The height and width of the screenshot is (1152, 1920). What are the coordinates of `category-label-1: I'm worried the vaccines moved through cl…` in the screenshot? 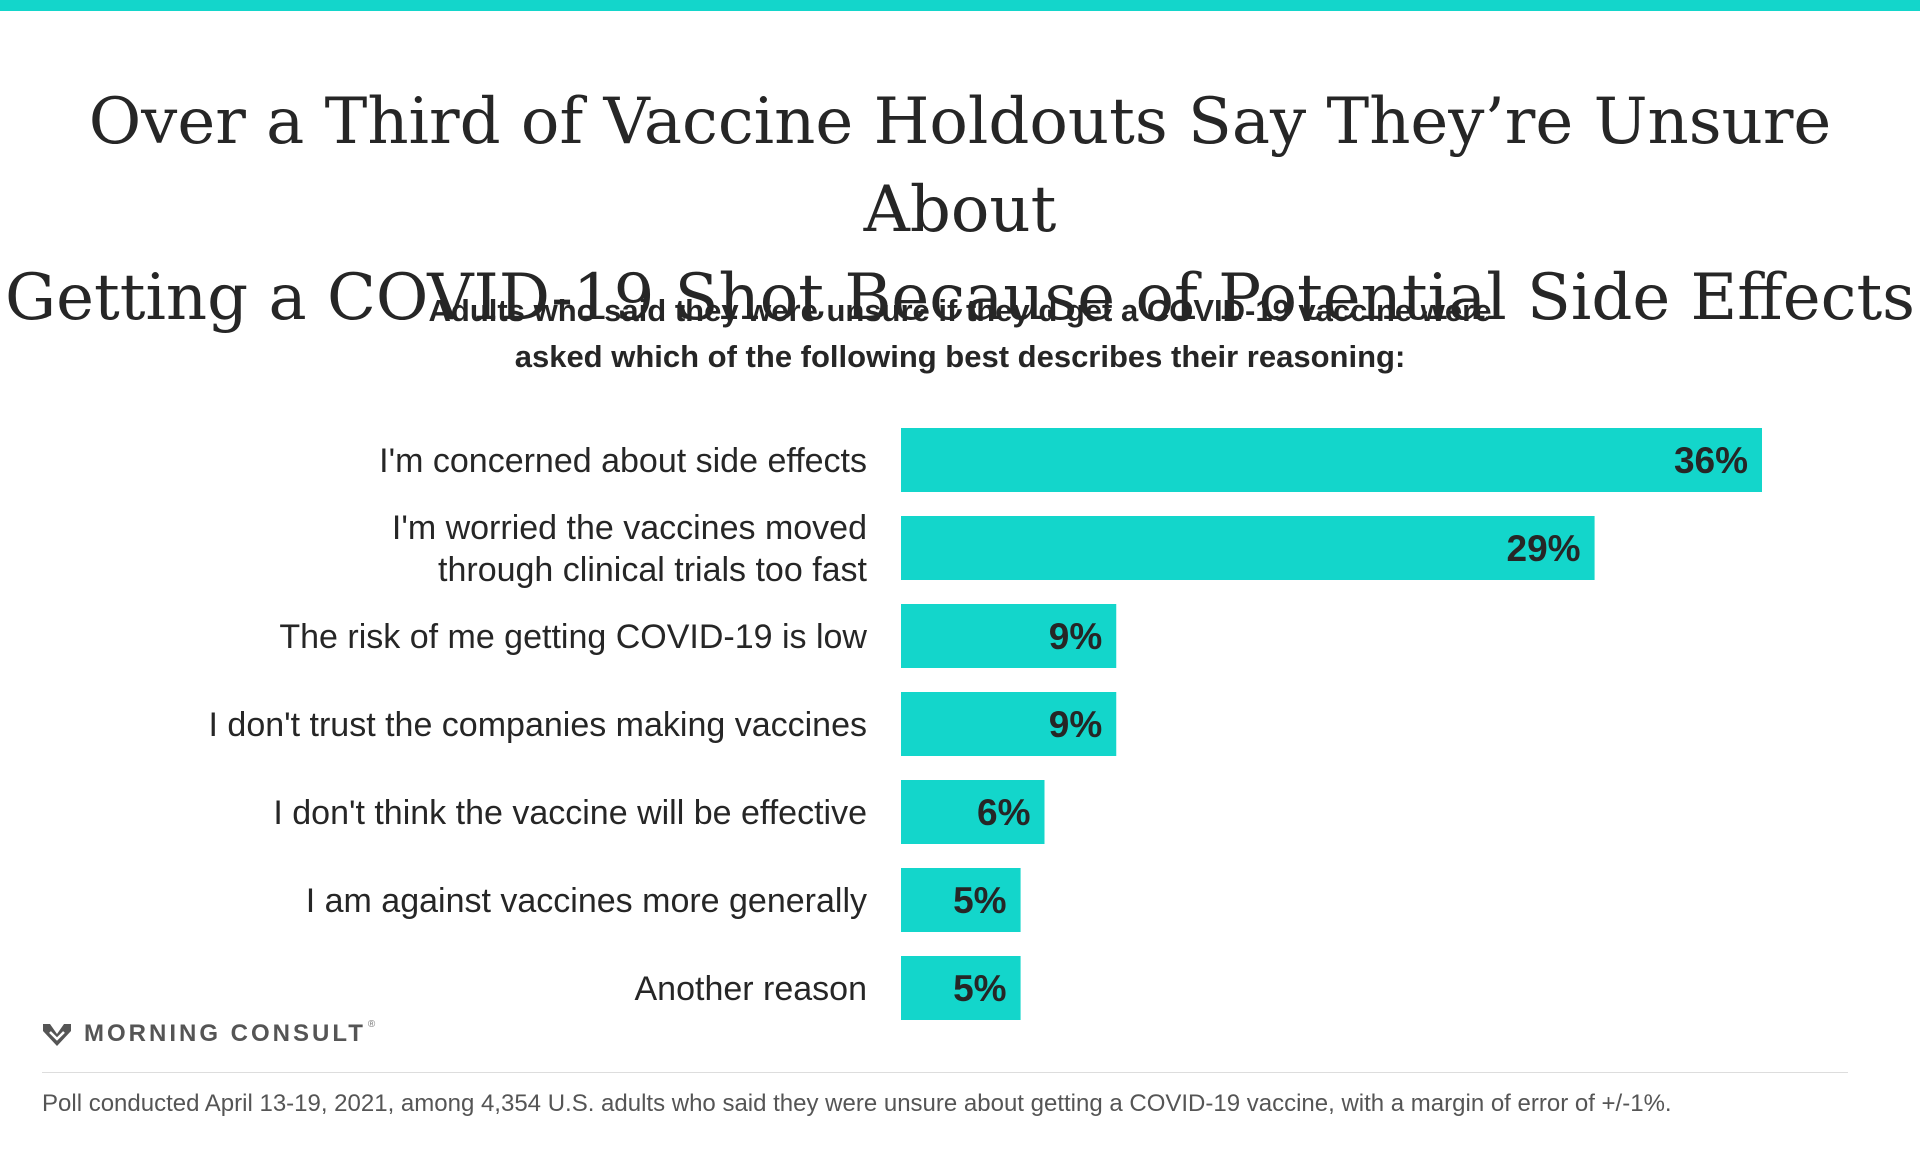 It's located at (630, 549).